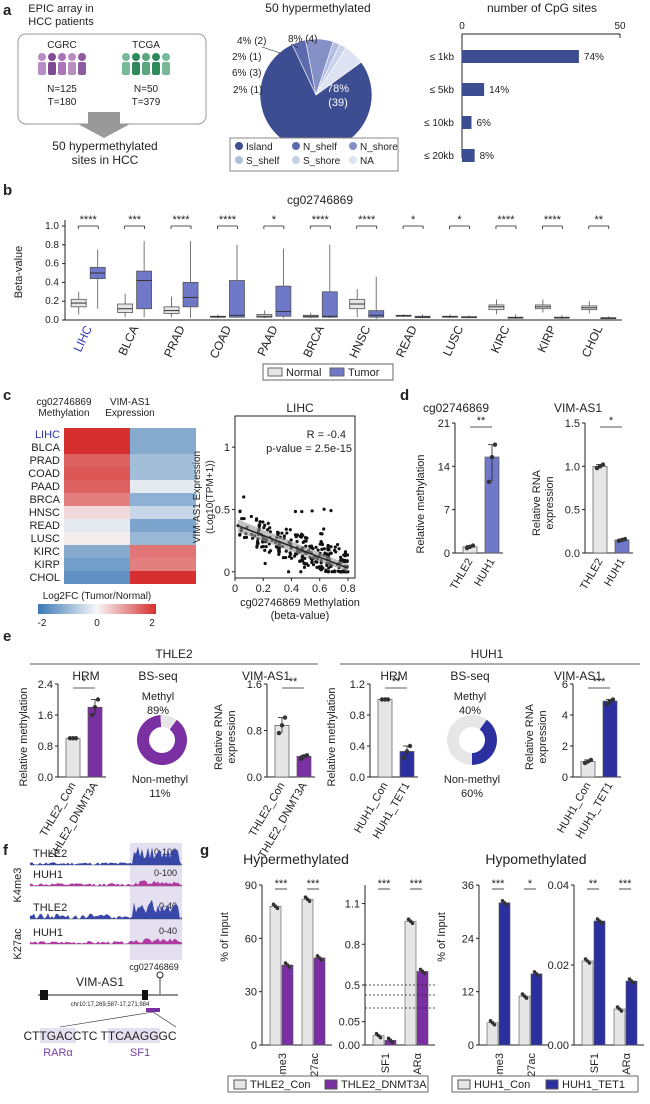 The height and width of the screenshot is (1104, 650). What do you see at coordinates (530, 736) in the screenshot?
I see `e-ylabel-rna-2a: Relative RNA` at bounding box center [530, 736].